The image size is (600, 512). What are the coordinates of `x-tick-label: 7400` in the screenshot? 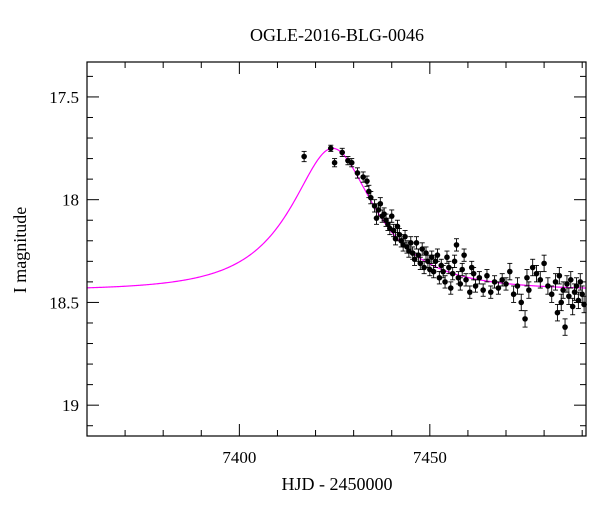 It's located at (239, 457).